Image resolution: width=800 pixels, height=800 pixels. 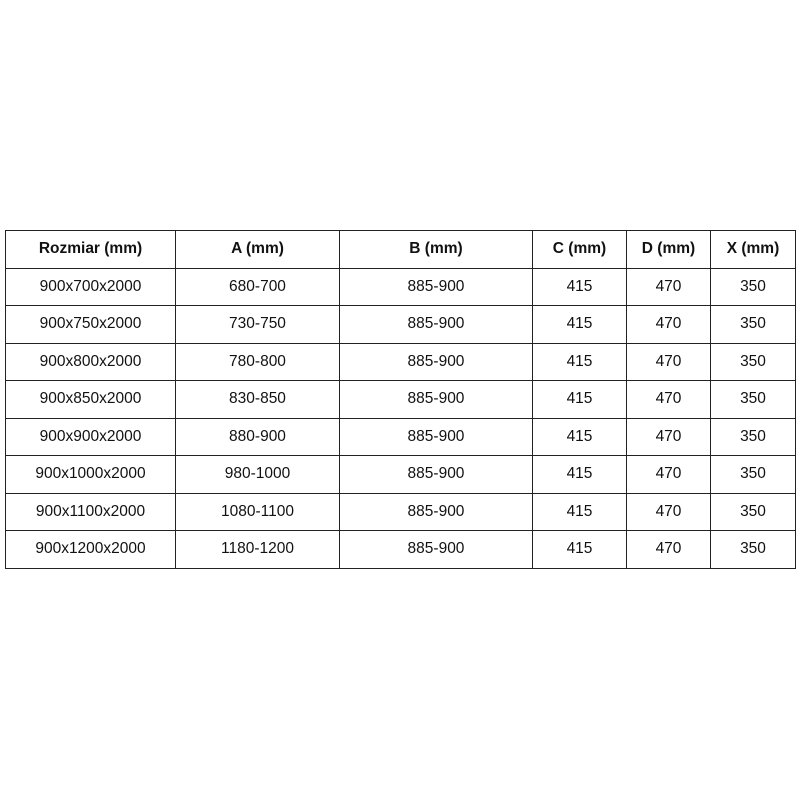 I want to click on column-header-x: X (mm), so click(x=753, y=249).